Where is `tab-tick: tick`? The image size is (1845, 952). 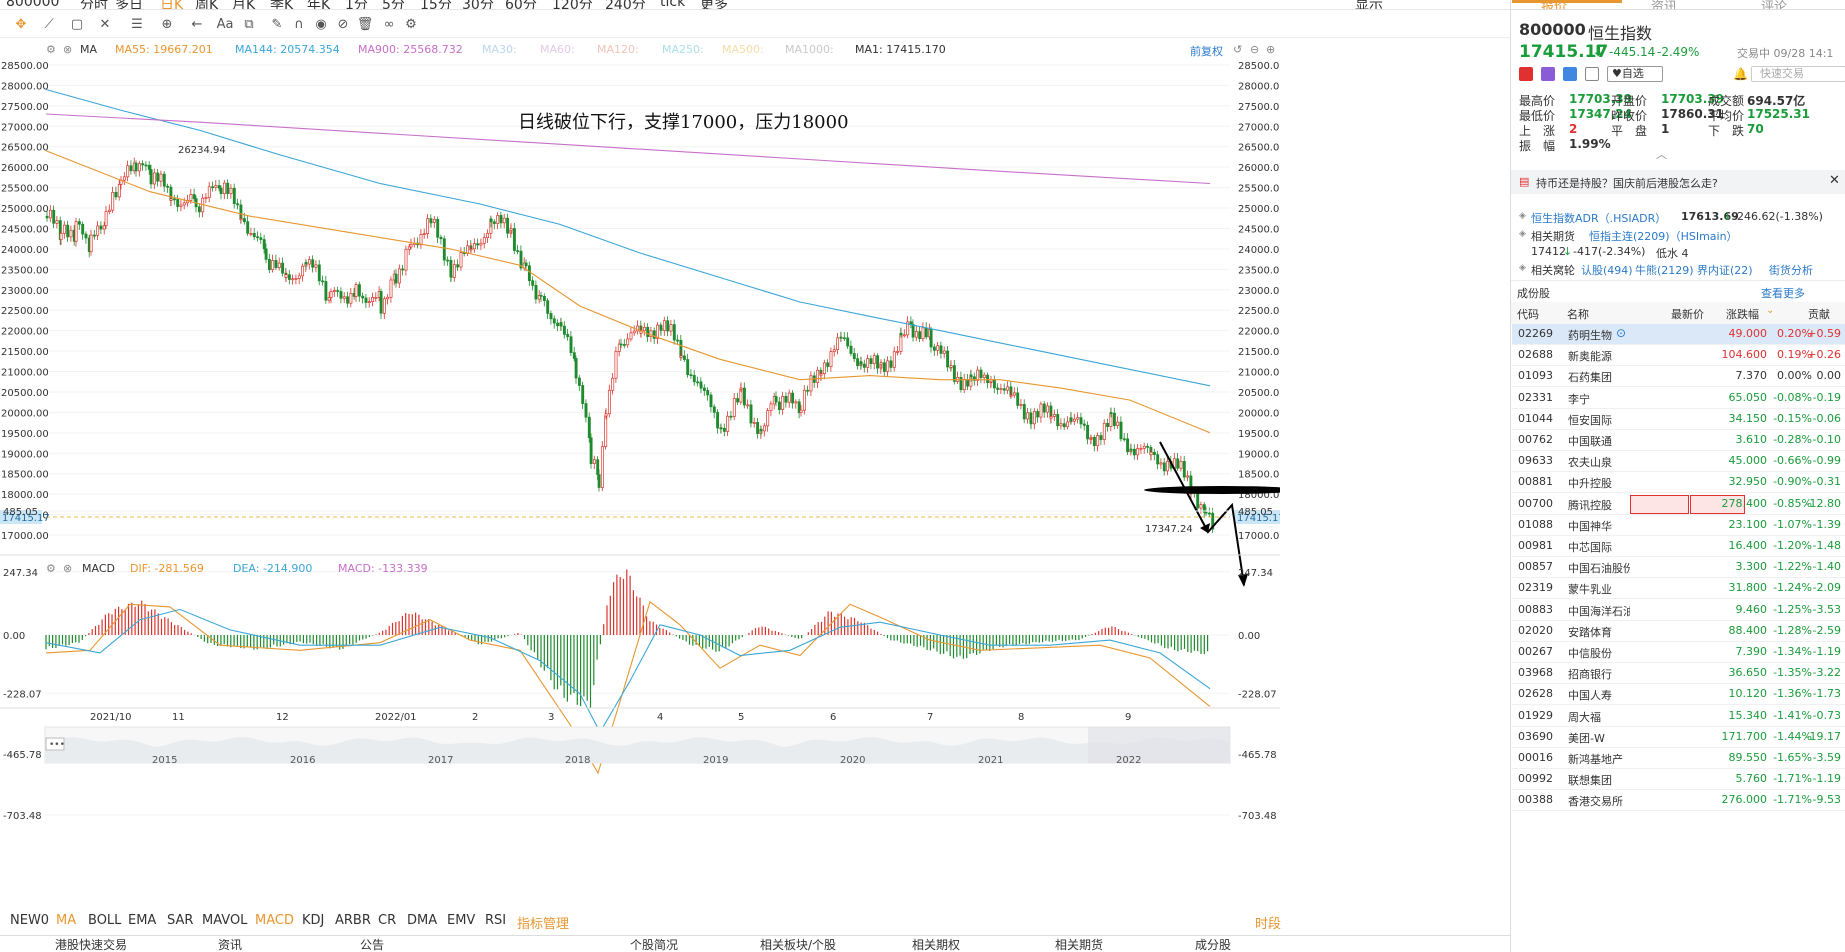 tab-tick: tick is located at coordinates (673, 5).